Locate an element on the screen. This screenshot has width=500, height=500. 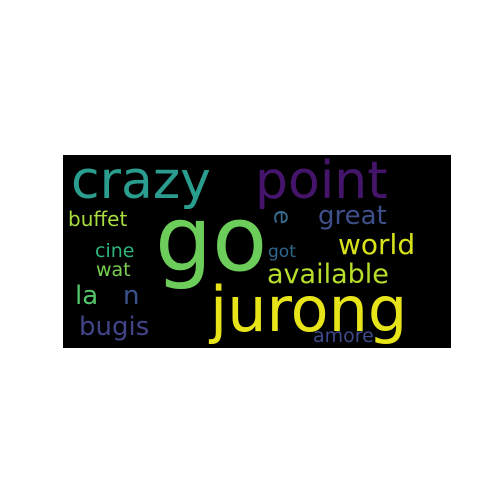
word-amore: amore is located at coordinates (343, 336).